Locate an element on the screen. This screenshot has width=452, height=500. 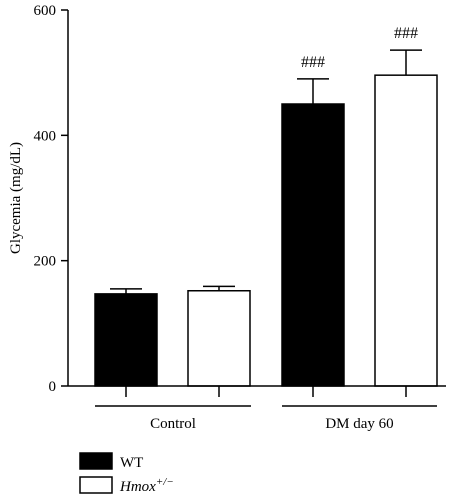
y-tick-label-200: 200 is located at coordinates (45, 262).